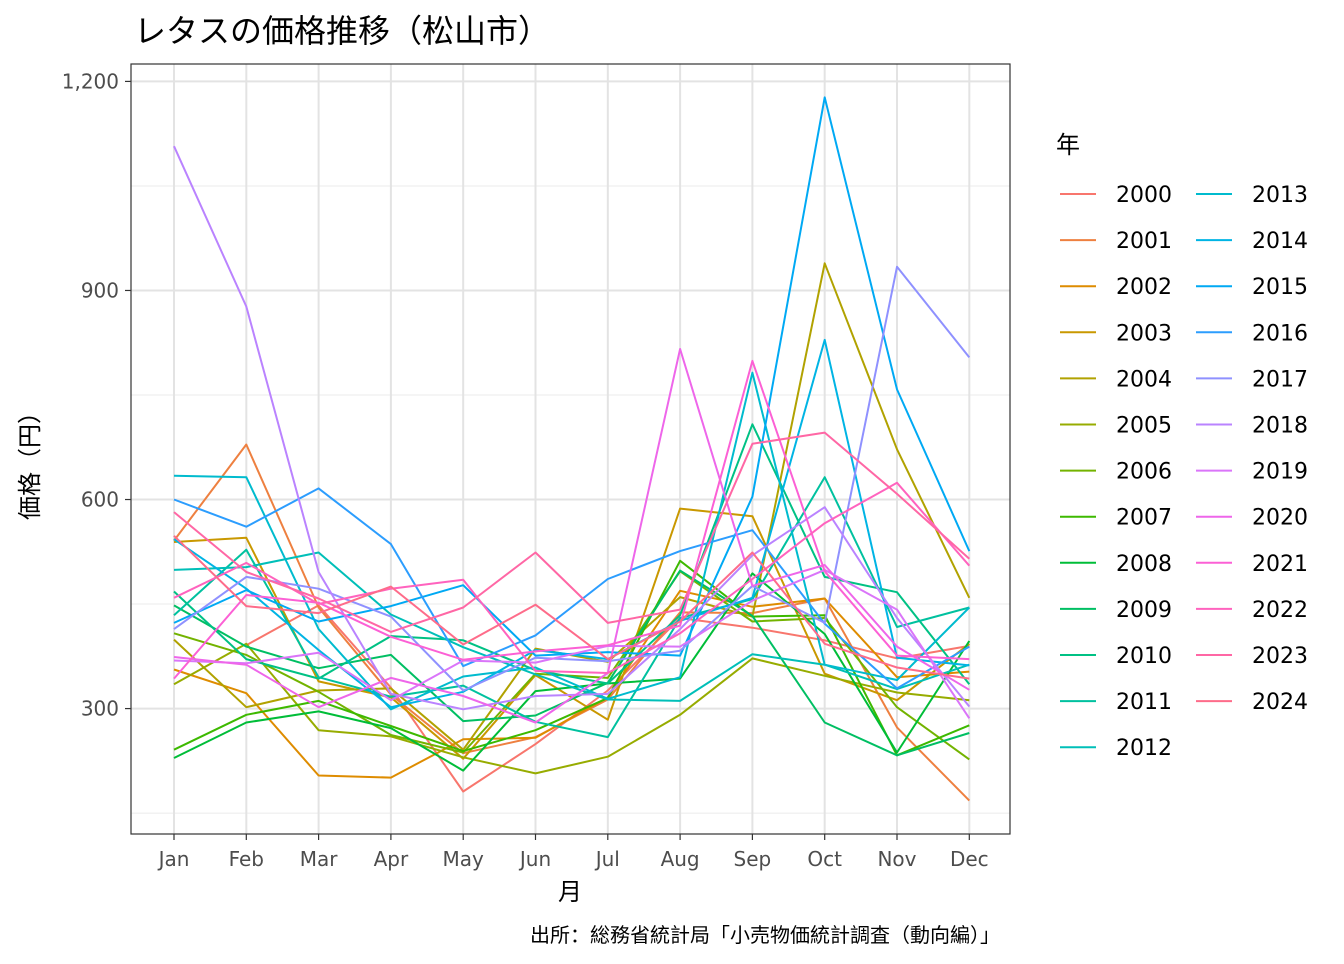 This screenshot has height=964, width=1344. Describe the element at coordinates (464, 859) in the screenshot. I see `x-tick-label: May` at that location.